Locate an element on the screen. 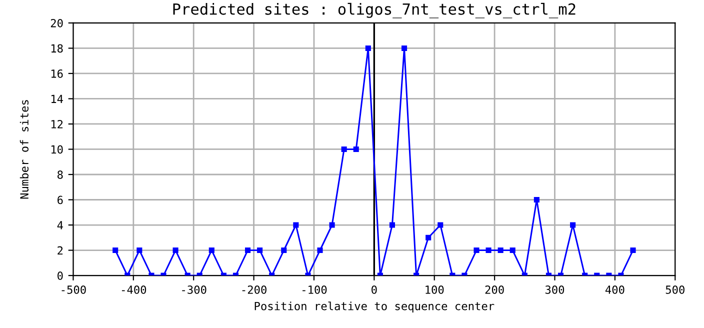 The image size is (704, 328). y-tick-label: 6 is located at coordinates (60, 200).